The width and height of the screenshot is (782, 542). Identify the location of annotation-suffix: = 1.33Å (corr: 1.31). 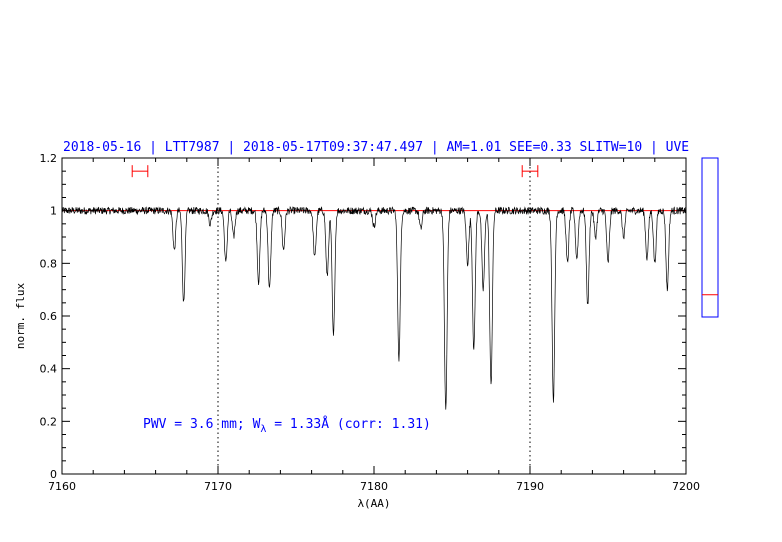
(348, 424).